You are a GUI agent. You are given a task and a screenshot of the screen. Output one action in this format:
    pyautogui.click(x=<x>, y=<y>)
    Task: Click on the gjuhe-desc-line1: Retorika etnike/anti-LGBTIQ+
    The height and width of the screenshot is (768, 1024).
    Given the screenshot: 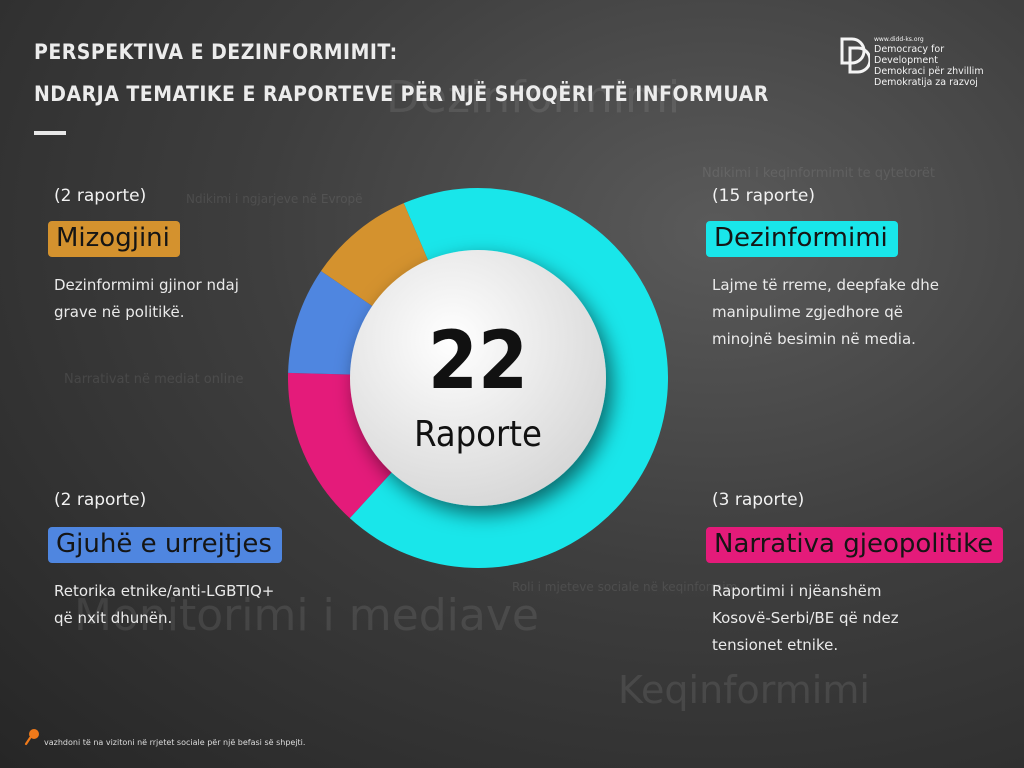 What is the action you would take?
    pyautogui.click(x=164, y=591)
    